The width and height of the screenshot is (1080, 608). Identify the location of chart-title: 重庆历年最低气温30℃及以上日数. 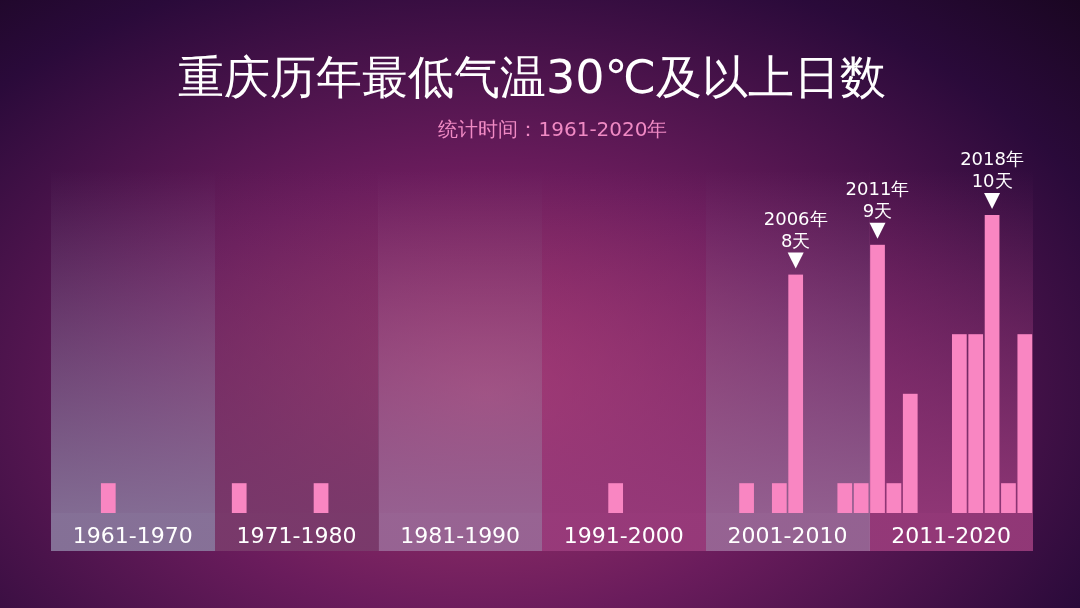
(532, 77).